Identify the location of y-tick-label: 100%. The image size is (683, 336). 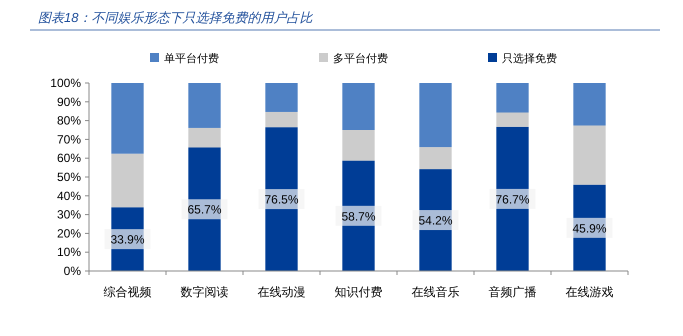
(66, 83).